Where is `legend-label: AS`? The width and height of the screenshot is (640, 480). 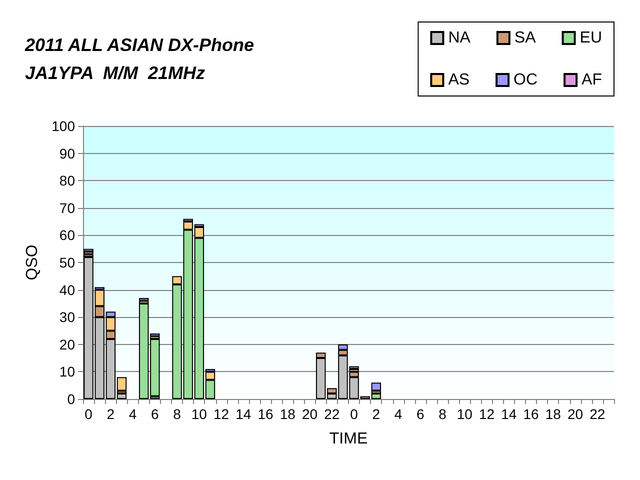
legend-label: AS is located at coordinates (459, 80).